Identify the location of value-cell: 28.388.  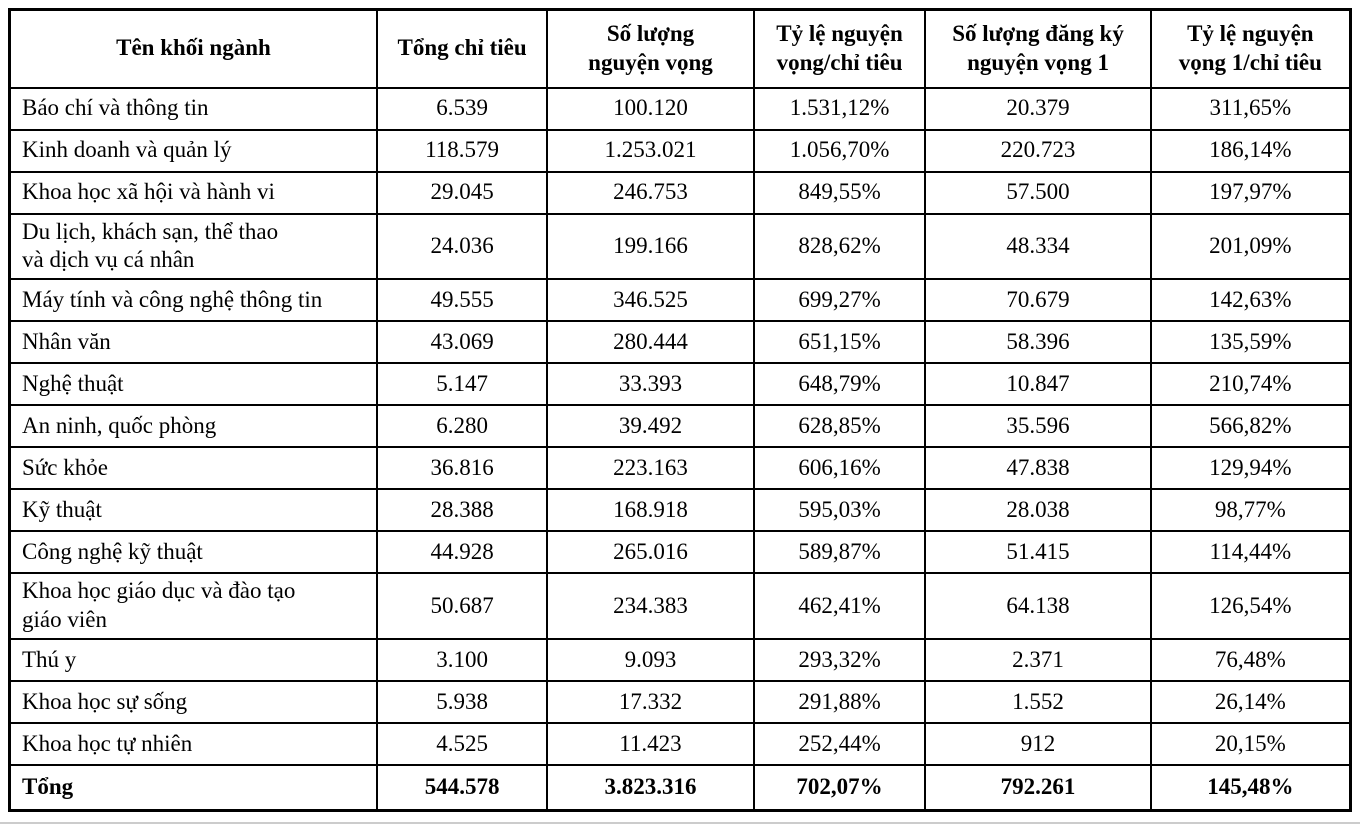
(462, 510).